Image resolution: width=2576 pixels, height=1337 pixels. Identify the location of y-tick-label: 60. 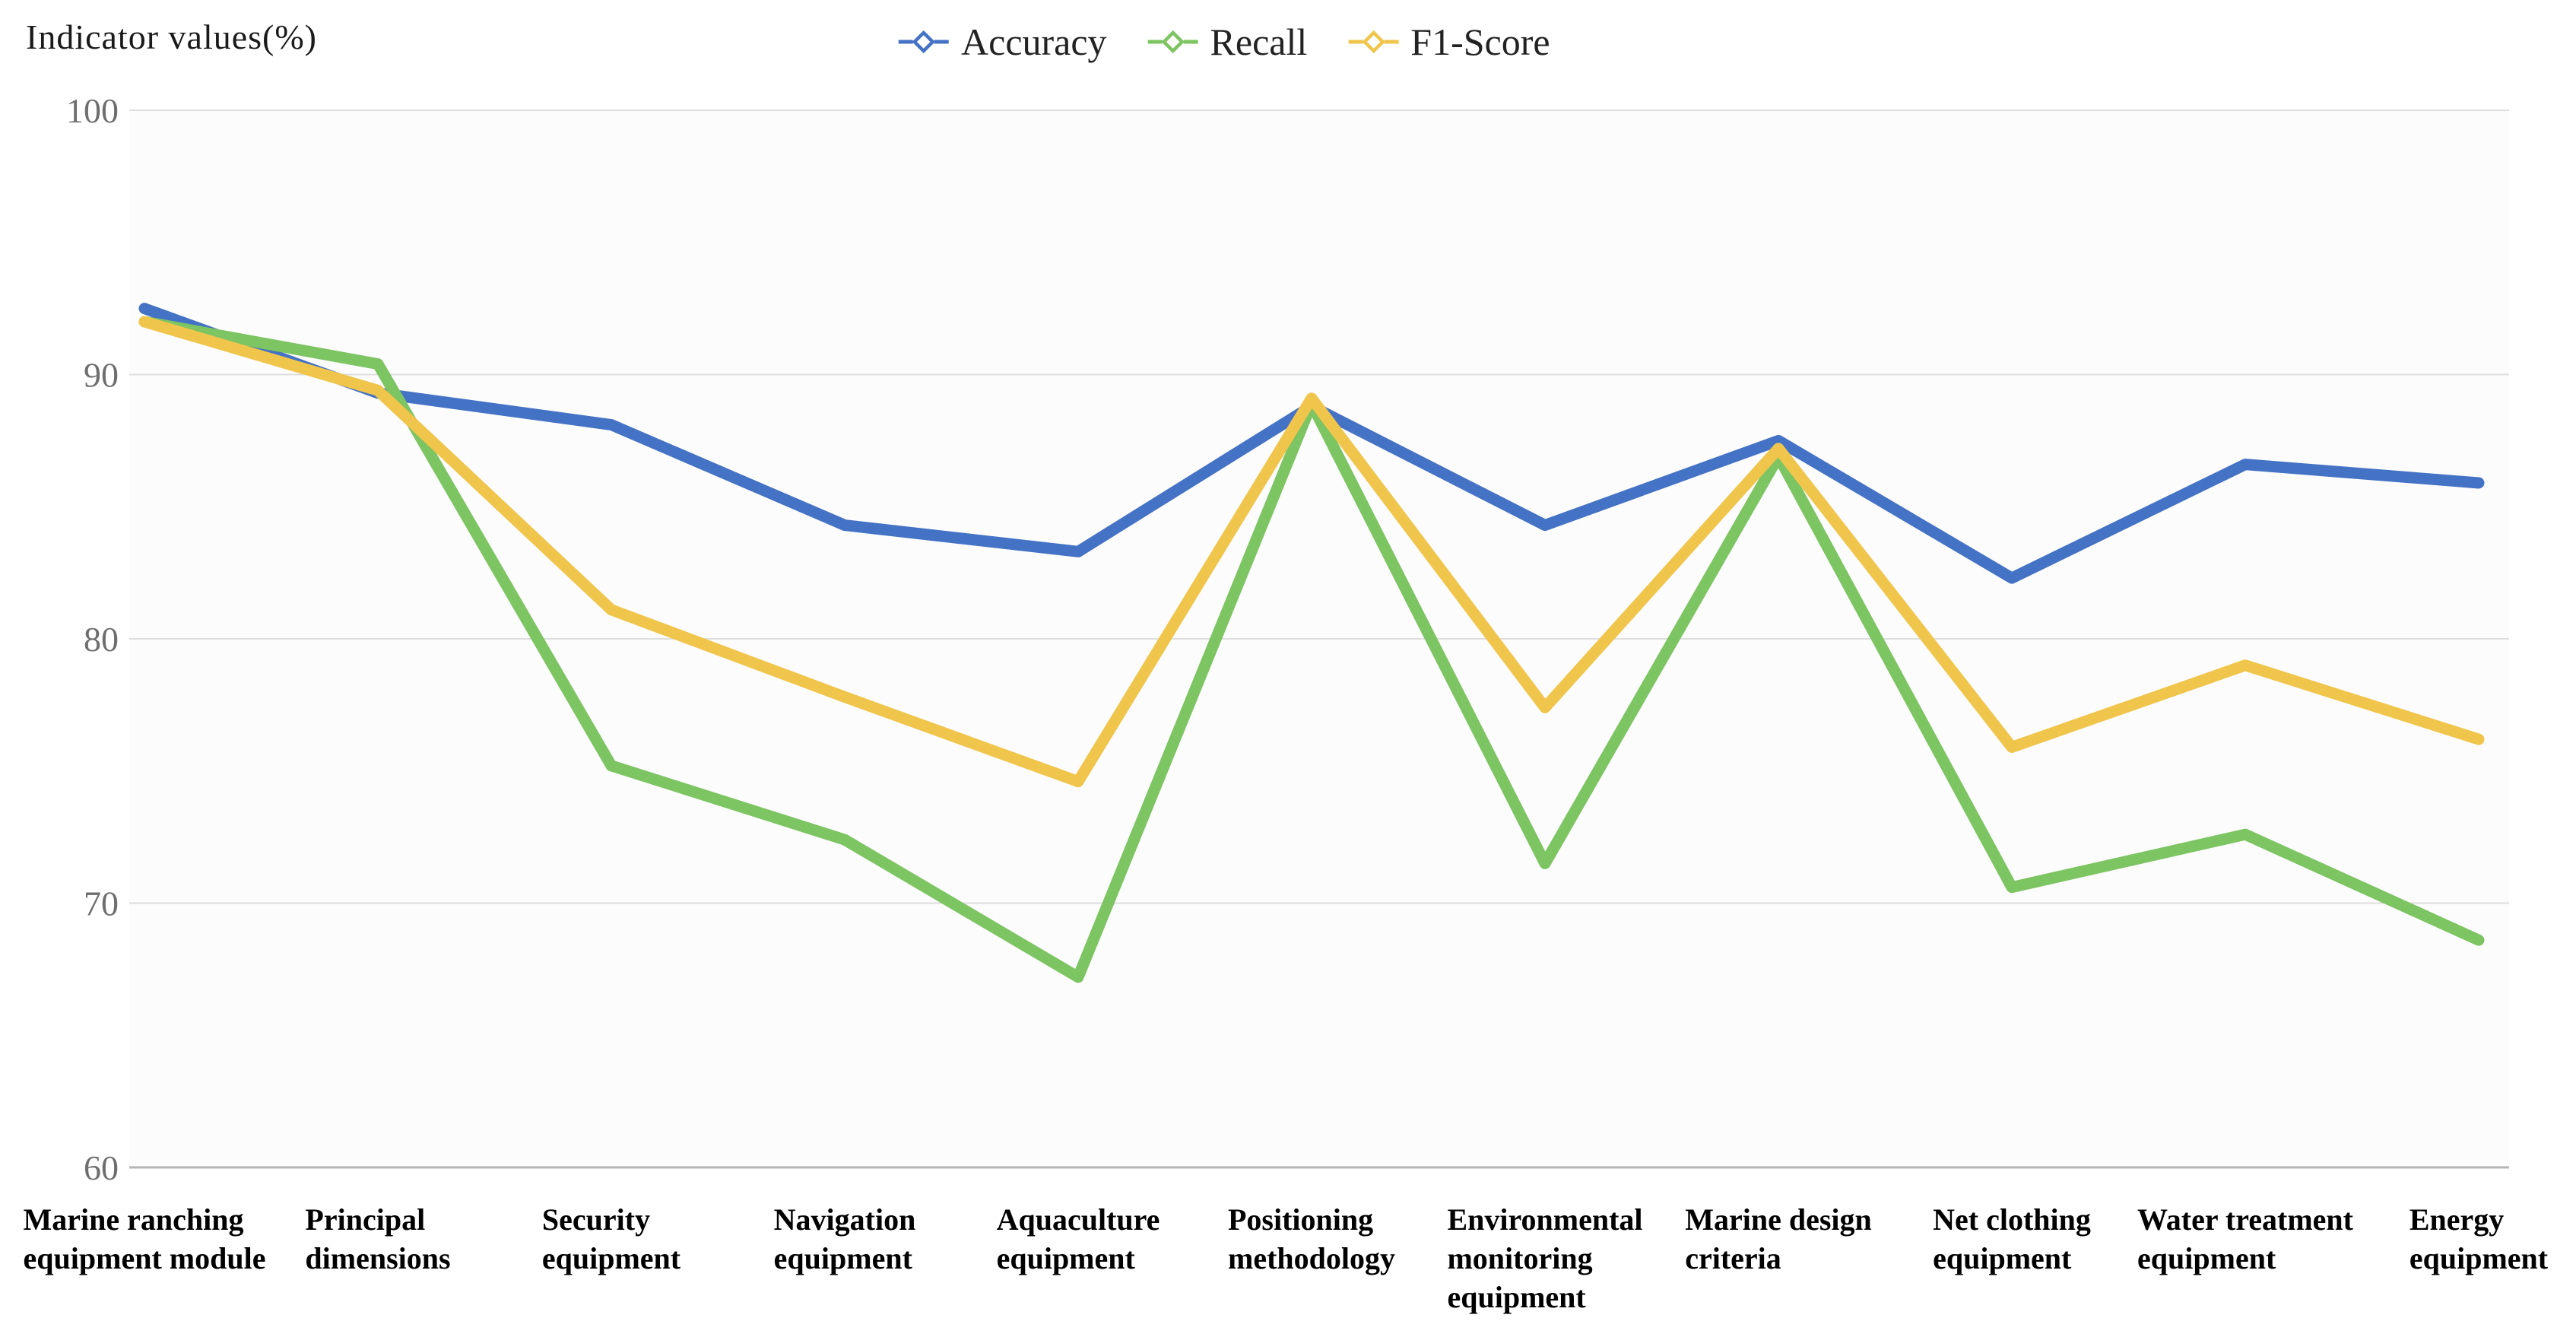
(102, 1167).